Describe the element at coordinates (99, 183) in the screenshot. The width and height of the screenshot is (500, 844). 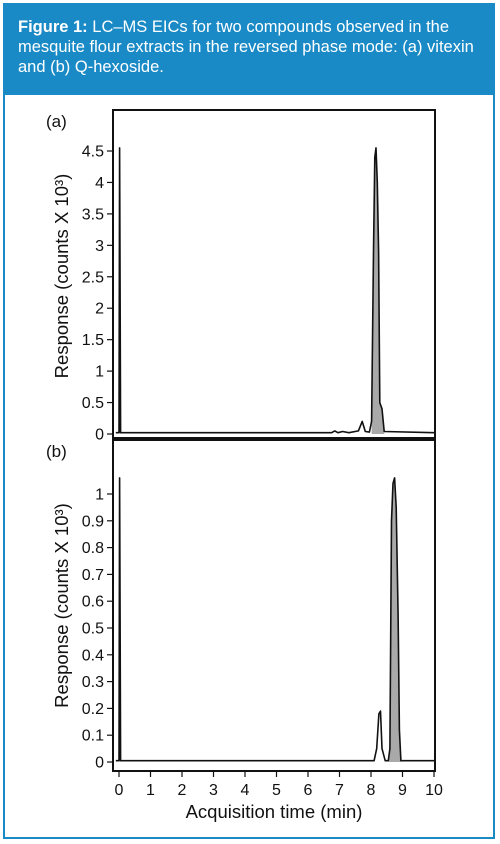
I see `panel-a-ytick-label: 4` at that location.